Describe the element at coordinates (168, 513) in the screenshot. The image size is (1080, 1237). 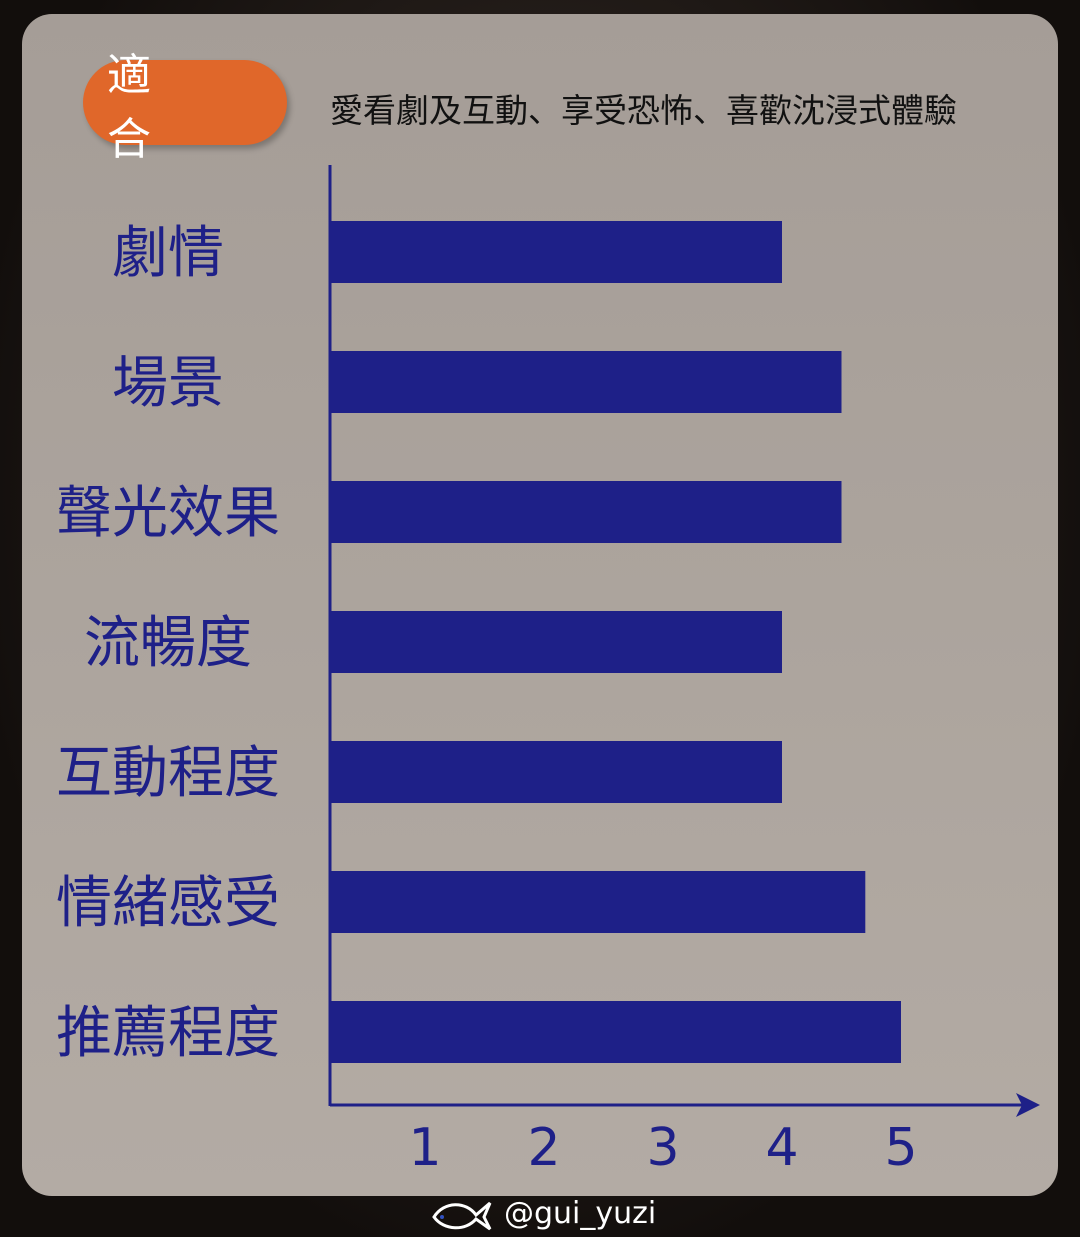
I see `category-label: 聲光效果` at that location.